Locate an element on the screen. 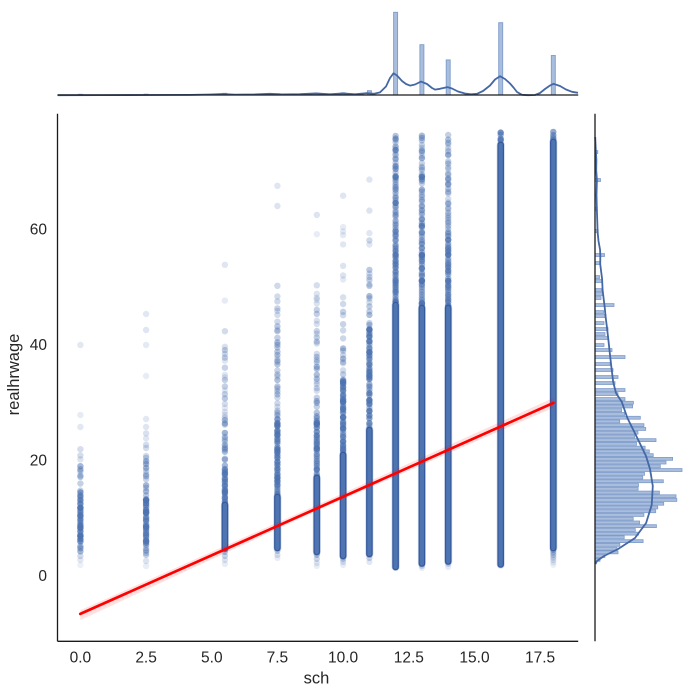 The width and height of the screenshot is (691, 700). svg-text: 10.0 is located at coordinates (343, 658).